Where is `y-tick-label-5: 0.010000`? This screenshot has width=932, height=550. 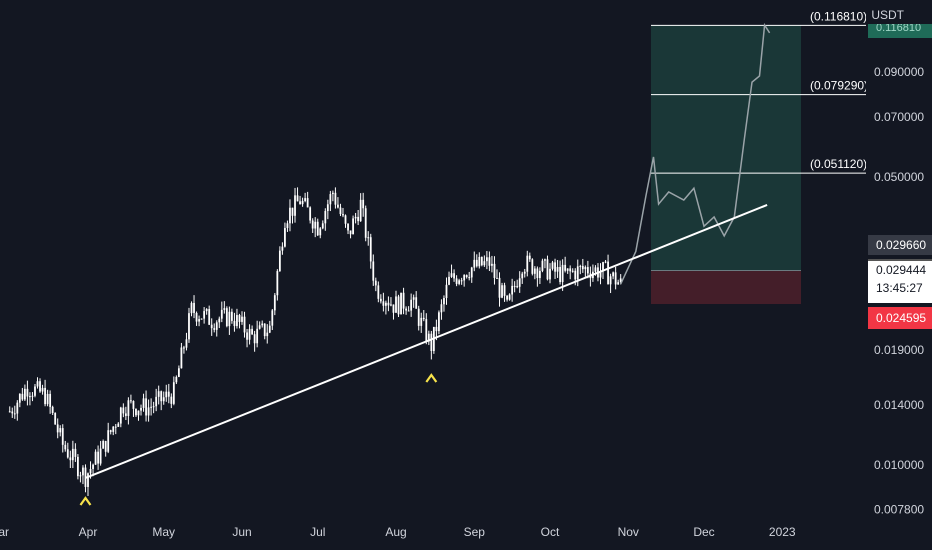 y-tick-label-5: 0.010000 is located at coordinates (899, 465).